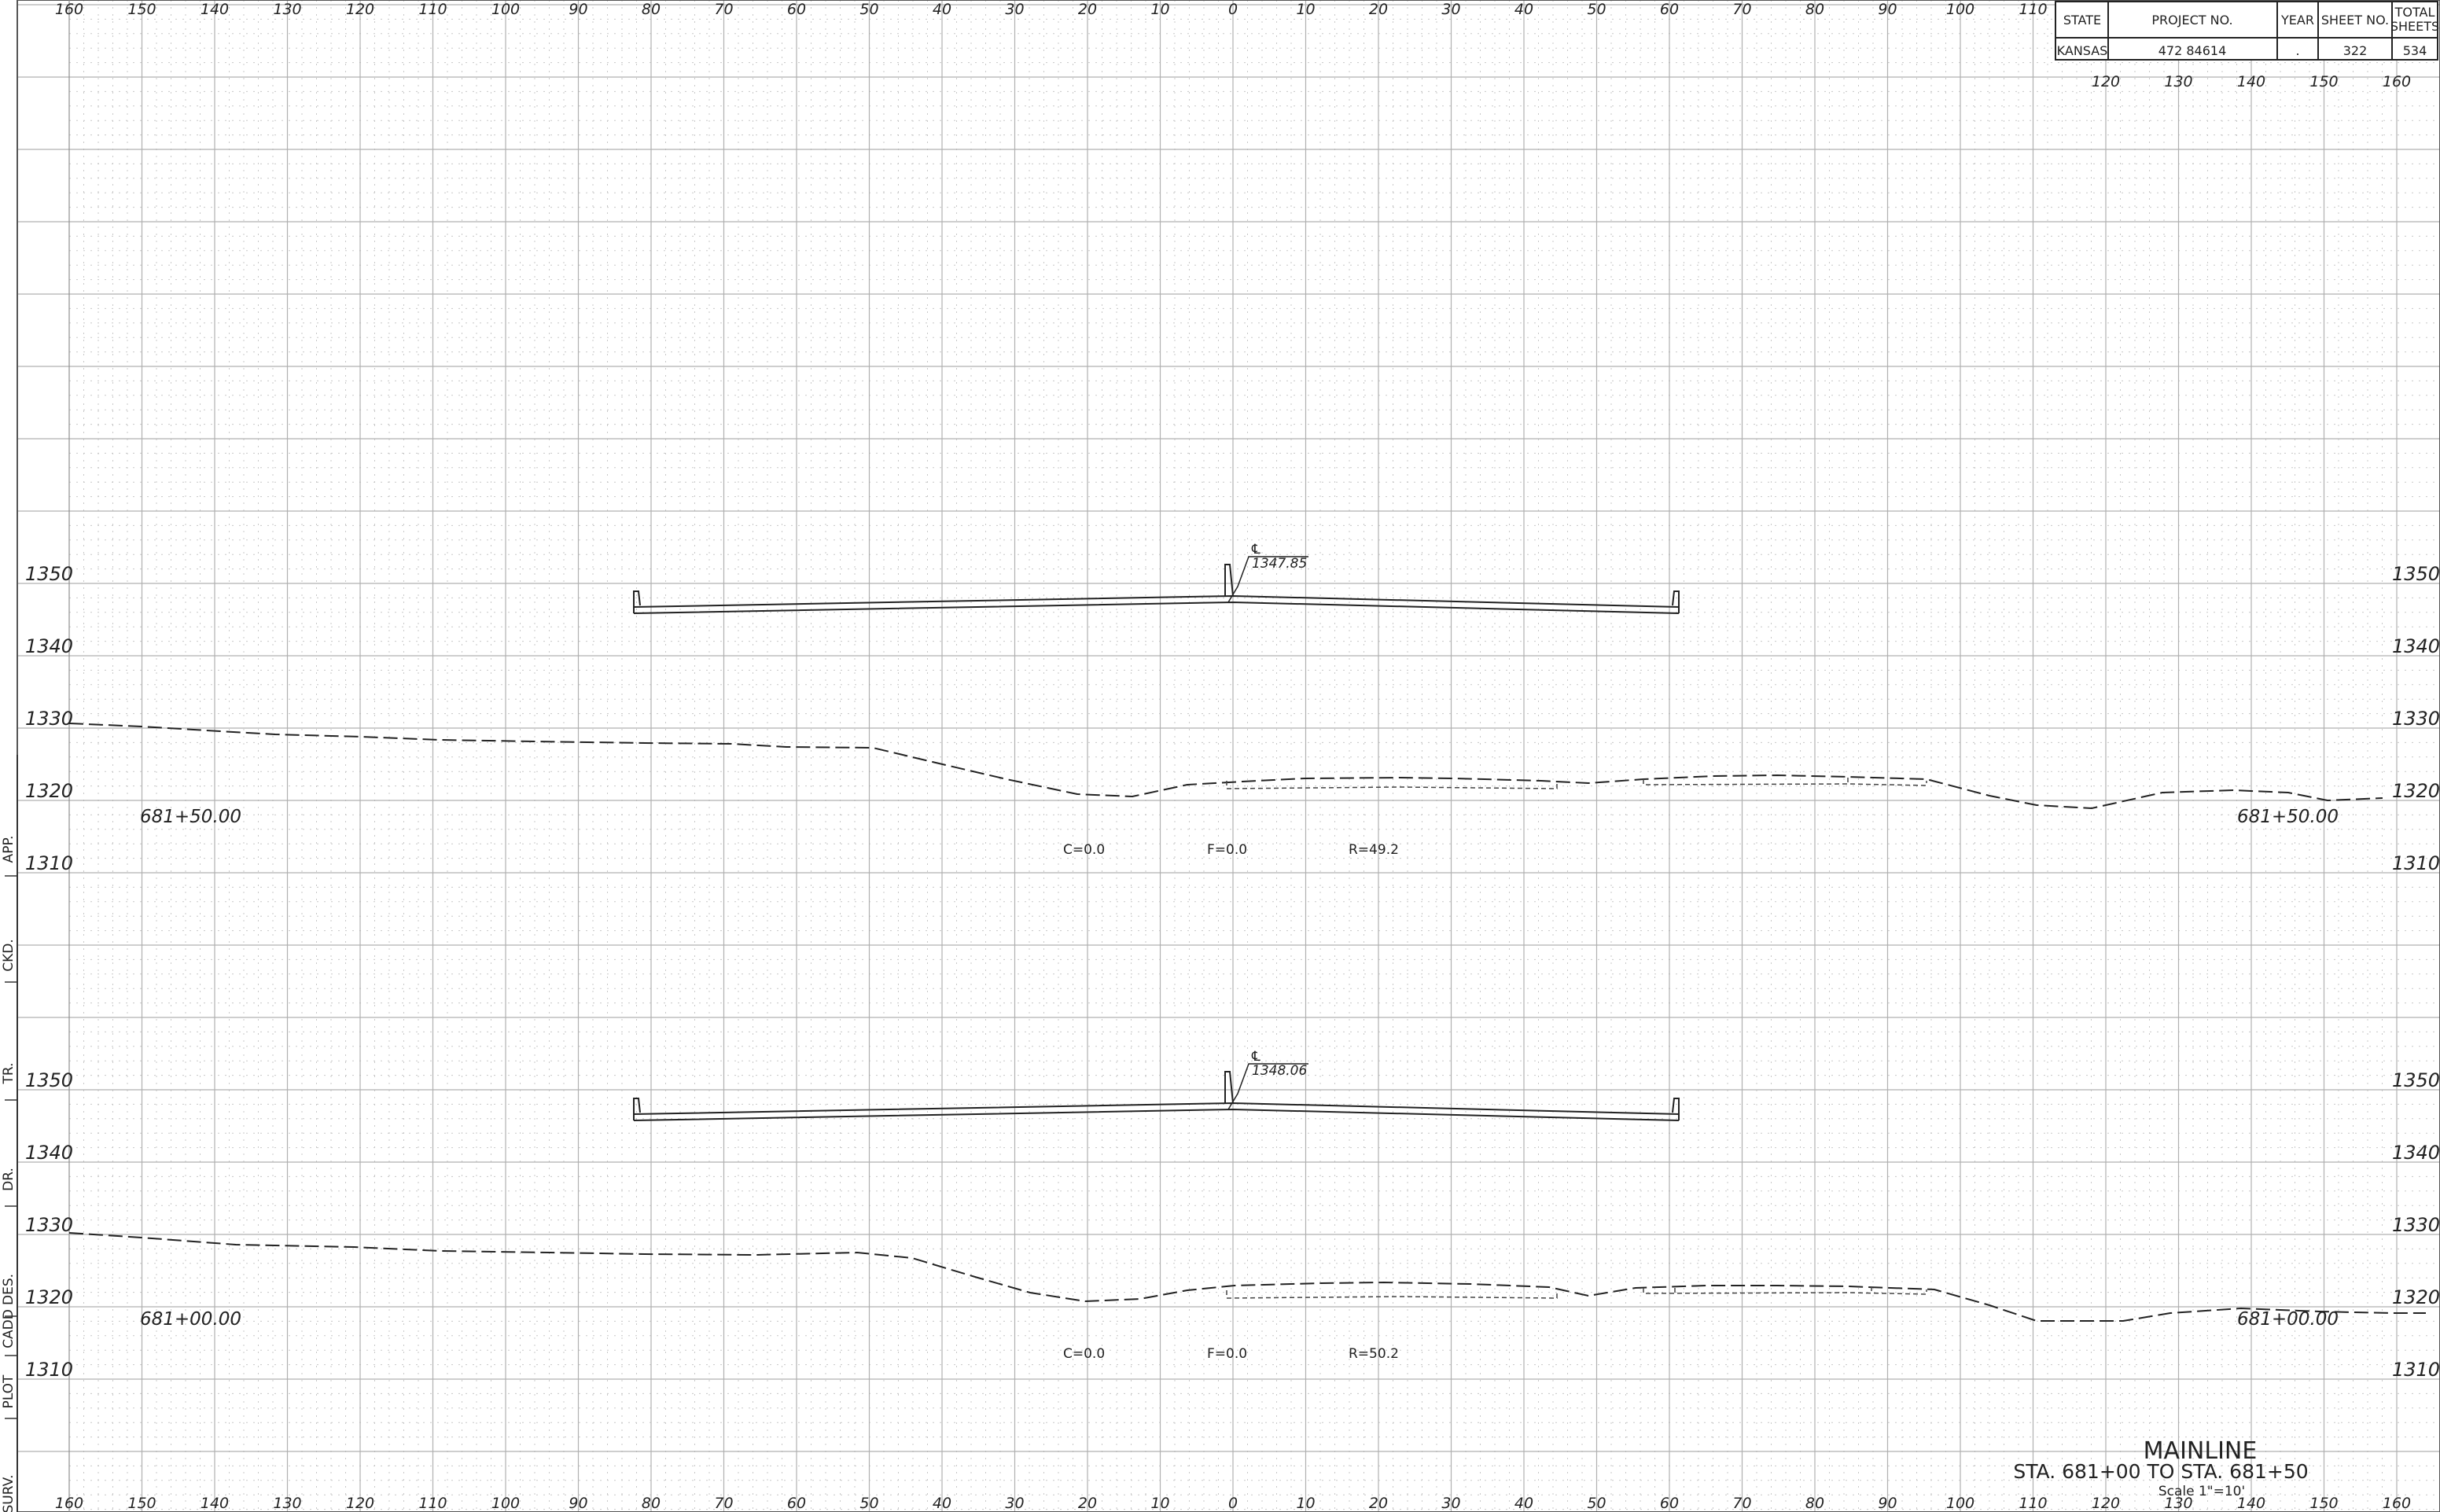  I want to click on centerline-elevation: 1348.06, so click(1279, 1071).